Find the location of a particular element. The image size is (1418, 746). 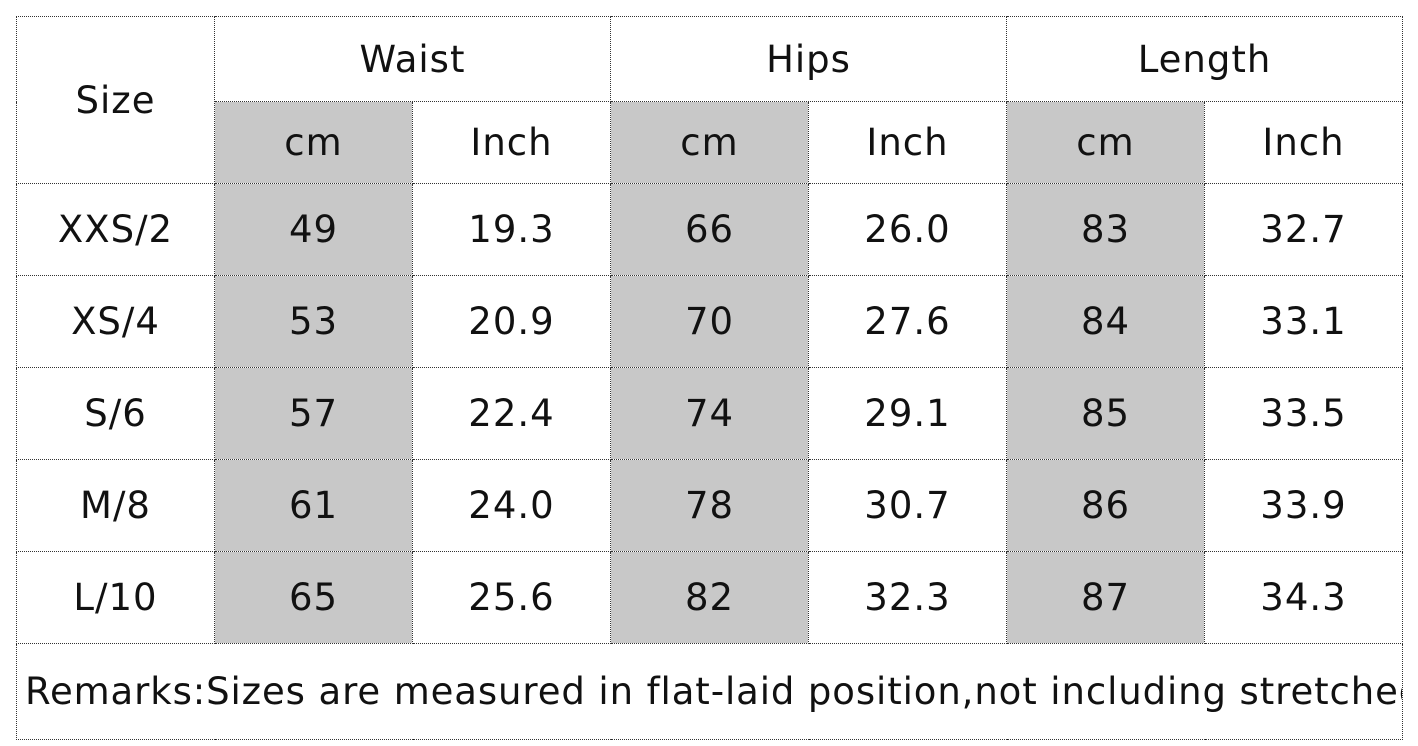

size-cell: XXS/2 is located at coordinates (115, 229).